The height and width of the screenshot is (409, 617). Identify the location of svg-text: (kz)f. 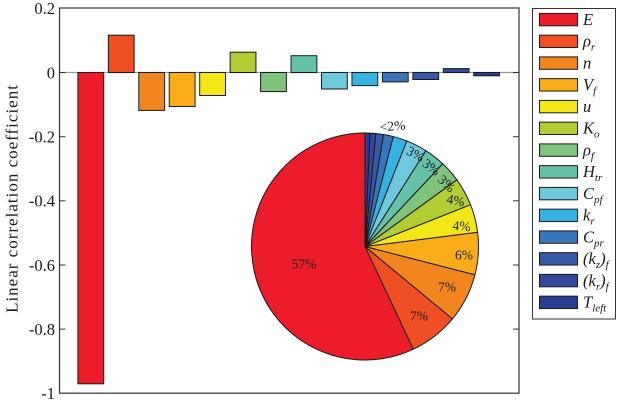
(597, 260).